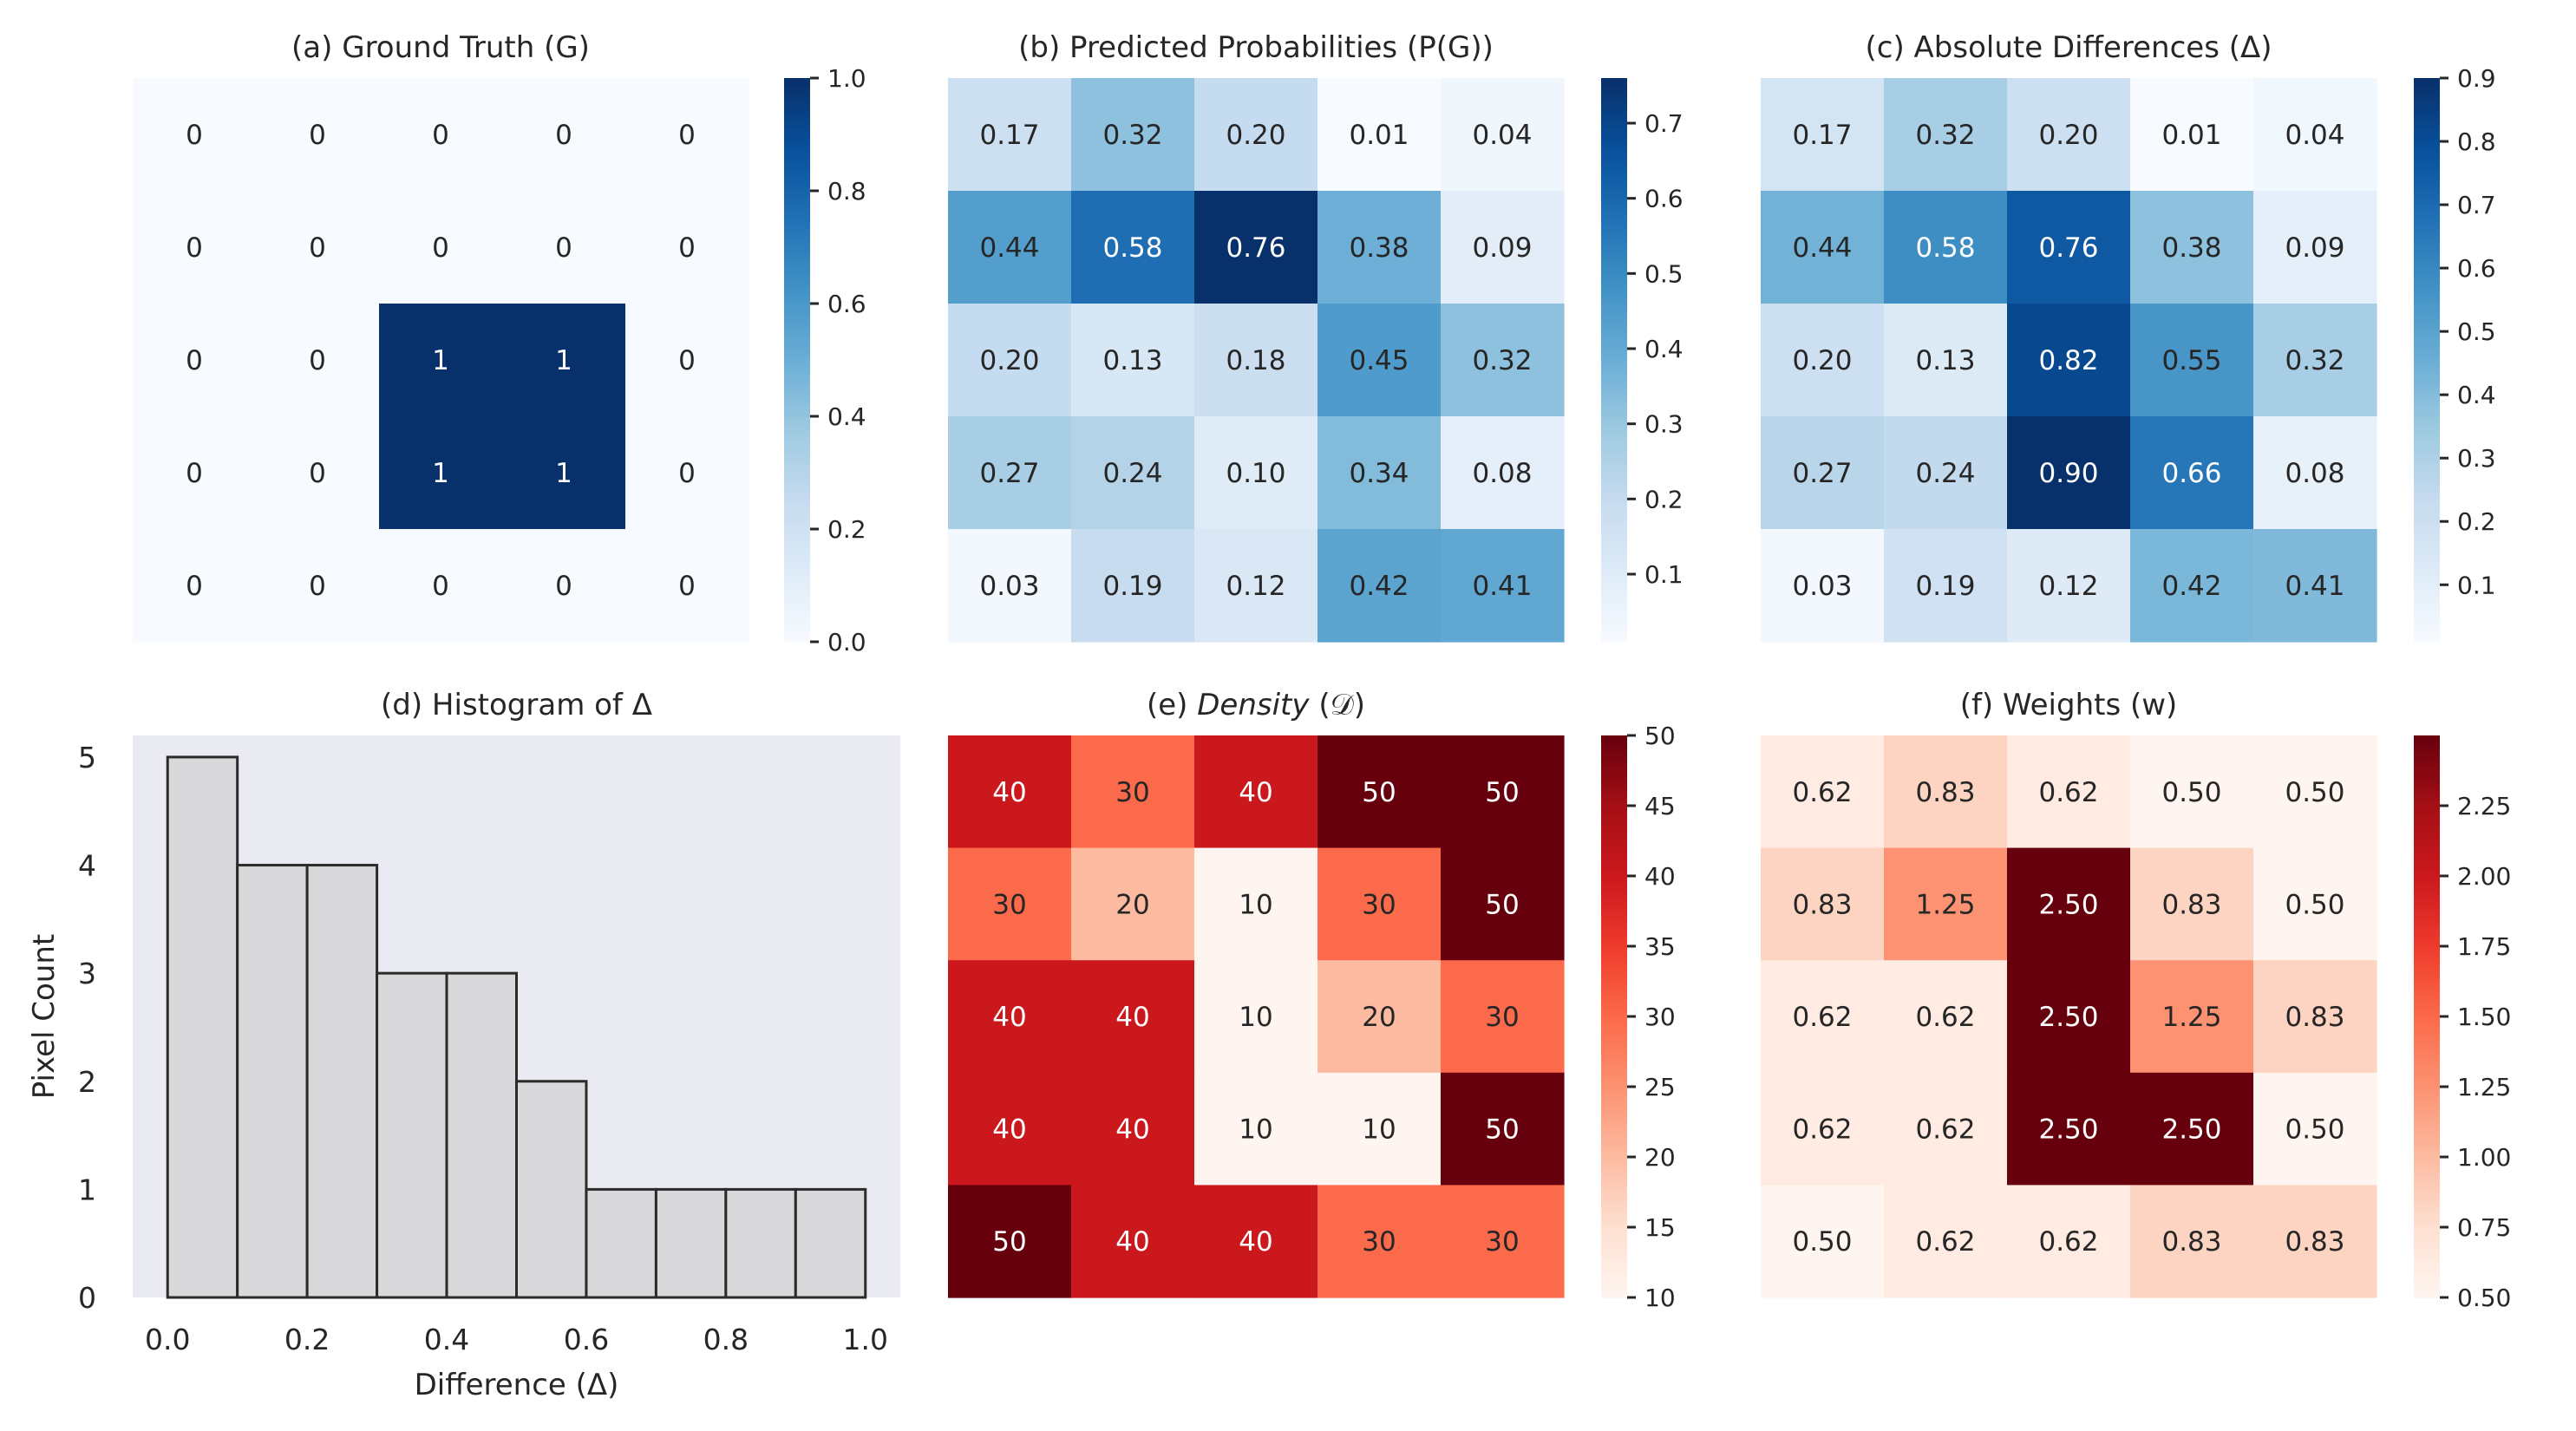 This screenshot has height=1431, width=2576. I want to click on cell-value-label: 0.76, so click(1255, 248).